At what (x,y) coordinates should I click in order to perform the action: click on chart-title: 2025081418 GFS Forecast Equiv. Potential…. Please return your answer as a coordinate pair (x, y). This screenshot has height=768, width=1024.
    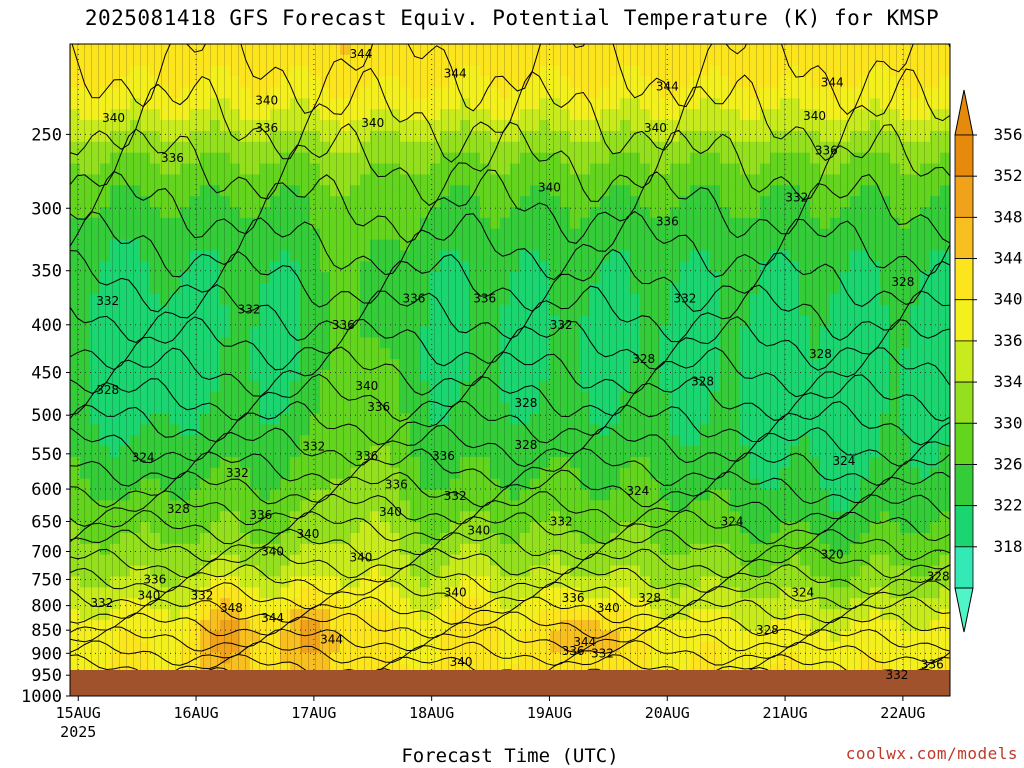
    Looking at the image, I should click on (512, 18).